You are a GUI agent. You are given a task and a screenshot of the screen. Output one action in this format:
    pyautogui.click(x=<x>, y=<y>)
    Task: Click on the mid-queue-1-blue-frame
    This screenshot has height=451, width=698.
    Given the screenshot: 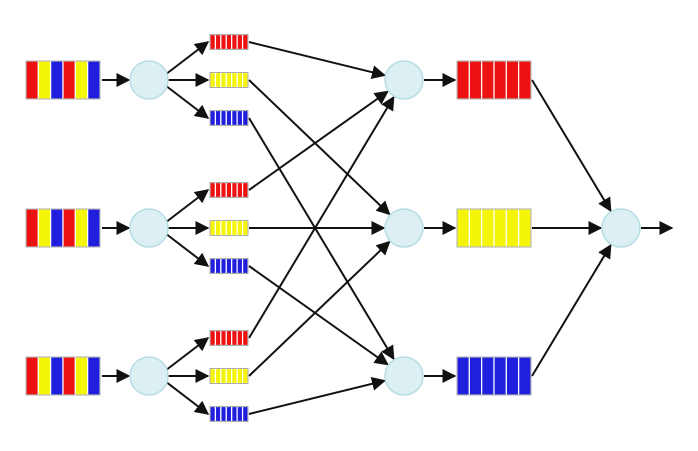 What is the action you would take?
    pyautogui.click(x=229, y=118)
    